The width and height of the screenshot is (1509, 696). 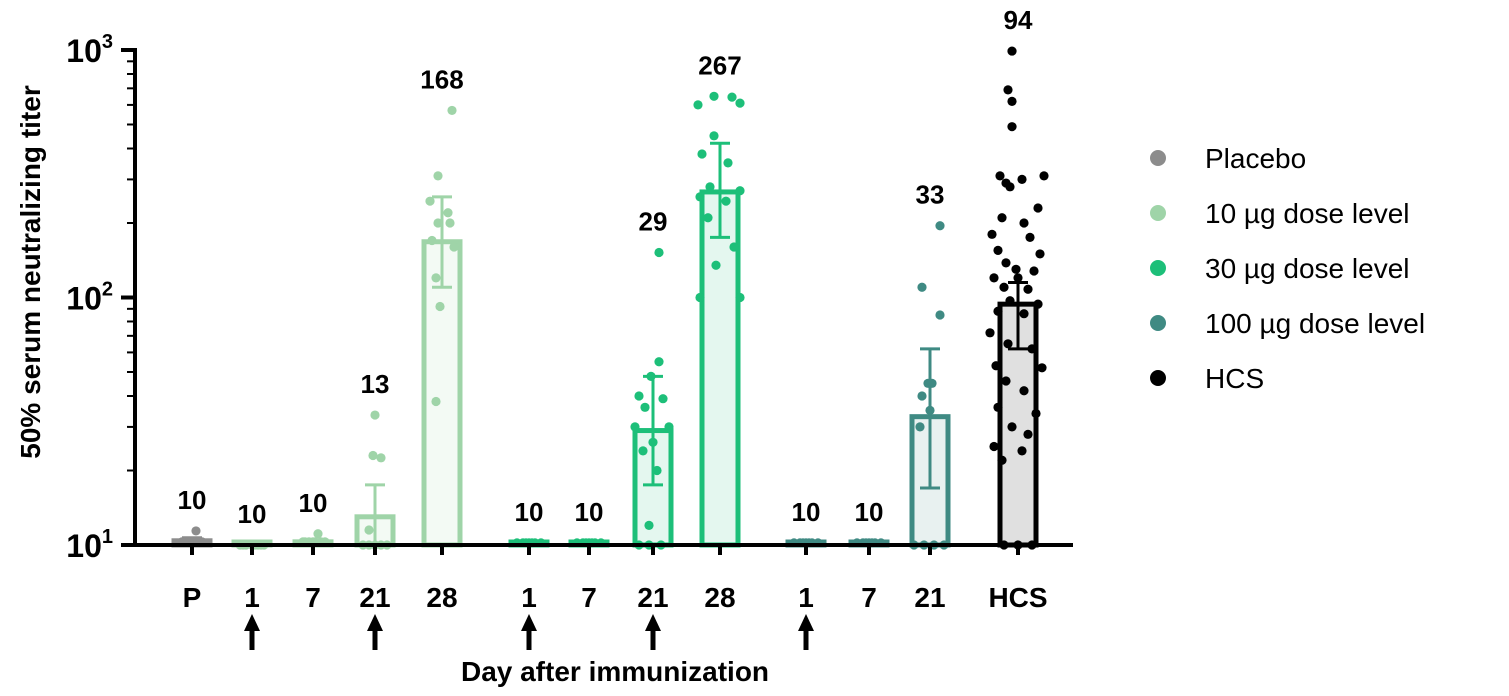 What do you see at coordinates (1158, 213) in the screenshot?
I see `legend-marker` at bounding box center [1158, 213].